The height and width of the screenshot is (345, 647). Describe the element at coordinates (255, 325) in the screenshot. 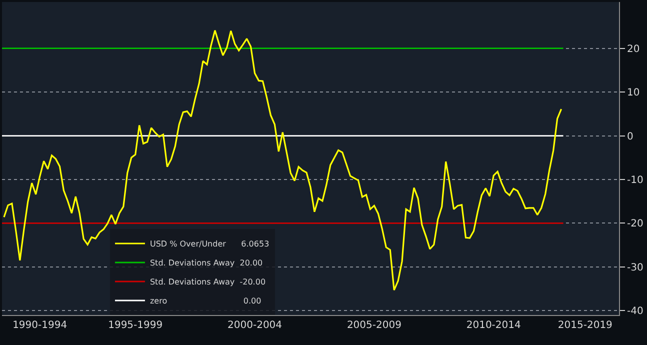

I see `x-tick-label: 2000-2004` at that location.